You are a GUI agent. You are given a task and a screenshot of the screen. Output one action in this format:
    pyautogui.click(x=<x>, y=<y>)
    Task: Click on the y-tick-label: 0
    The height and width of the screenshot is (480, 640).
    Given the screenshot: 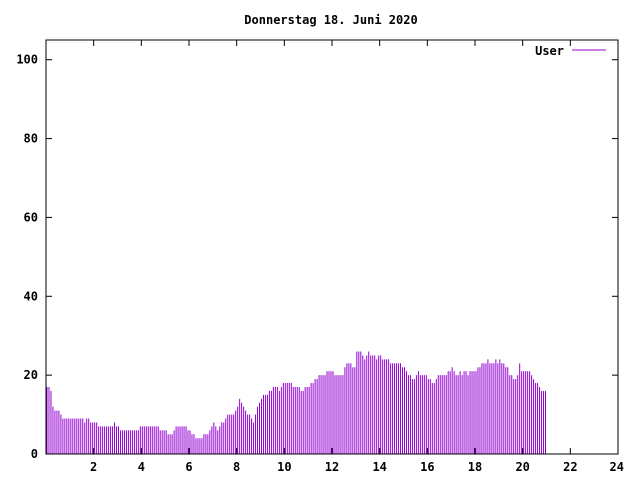 What is the action you would take?
    pyautogui.click(x=34, y=454)
    